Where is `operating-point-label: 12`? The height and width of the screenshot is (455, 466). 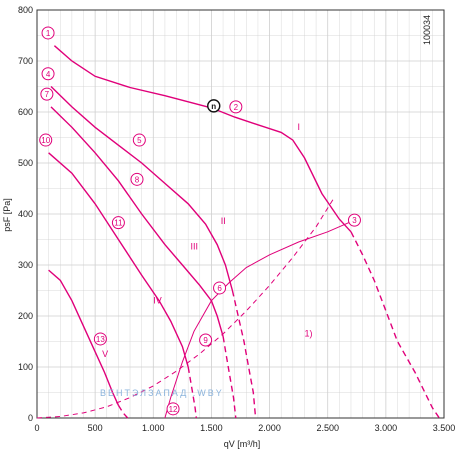
operating-point-label: 12 is located at coordinates (173, 409).